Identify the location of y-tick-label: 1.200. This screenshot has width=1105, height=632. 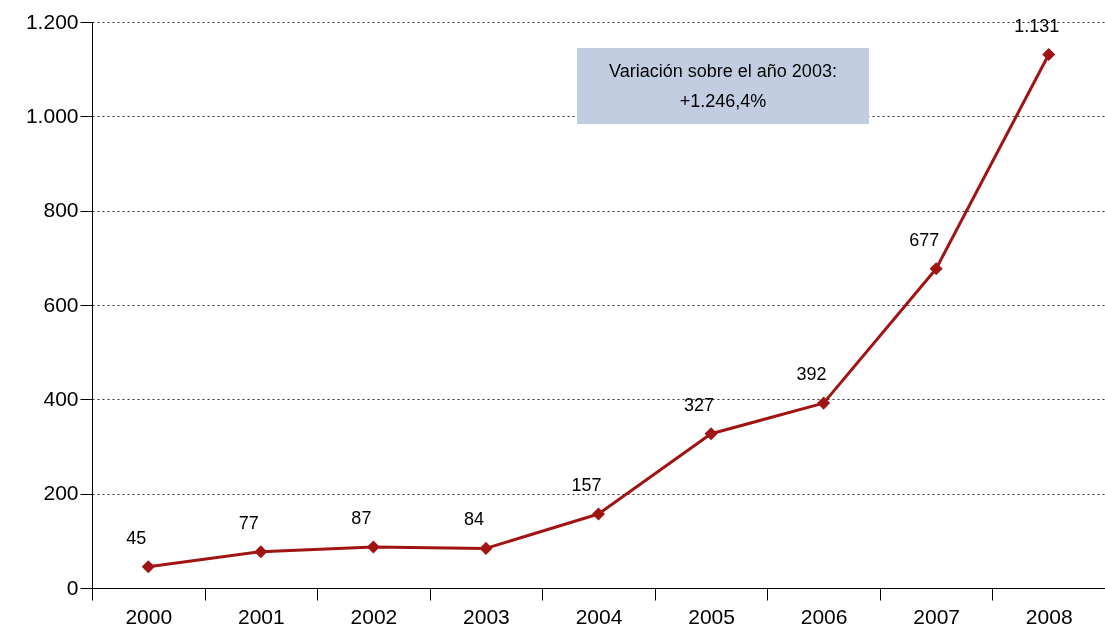
(52, 21).